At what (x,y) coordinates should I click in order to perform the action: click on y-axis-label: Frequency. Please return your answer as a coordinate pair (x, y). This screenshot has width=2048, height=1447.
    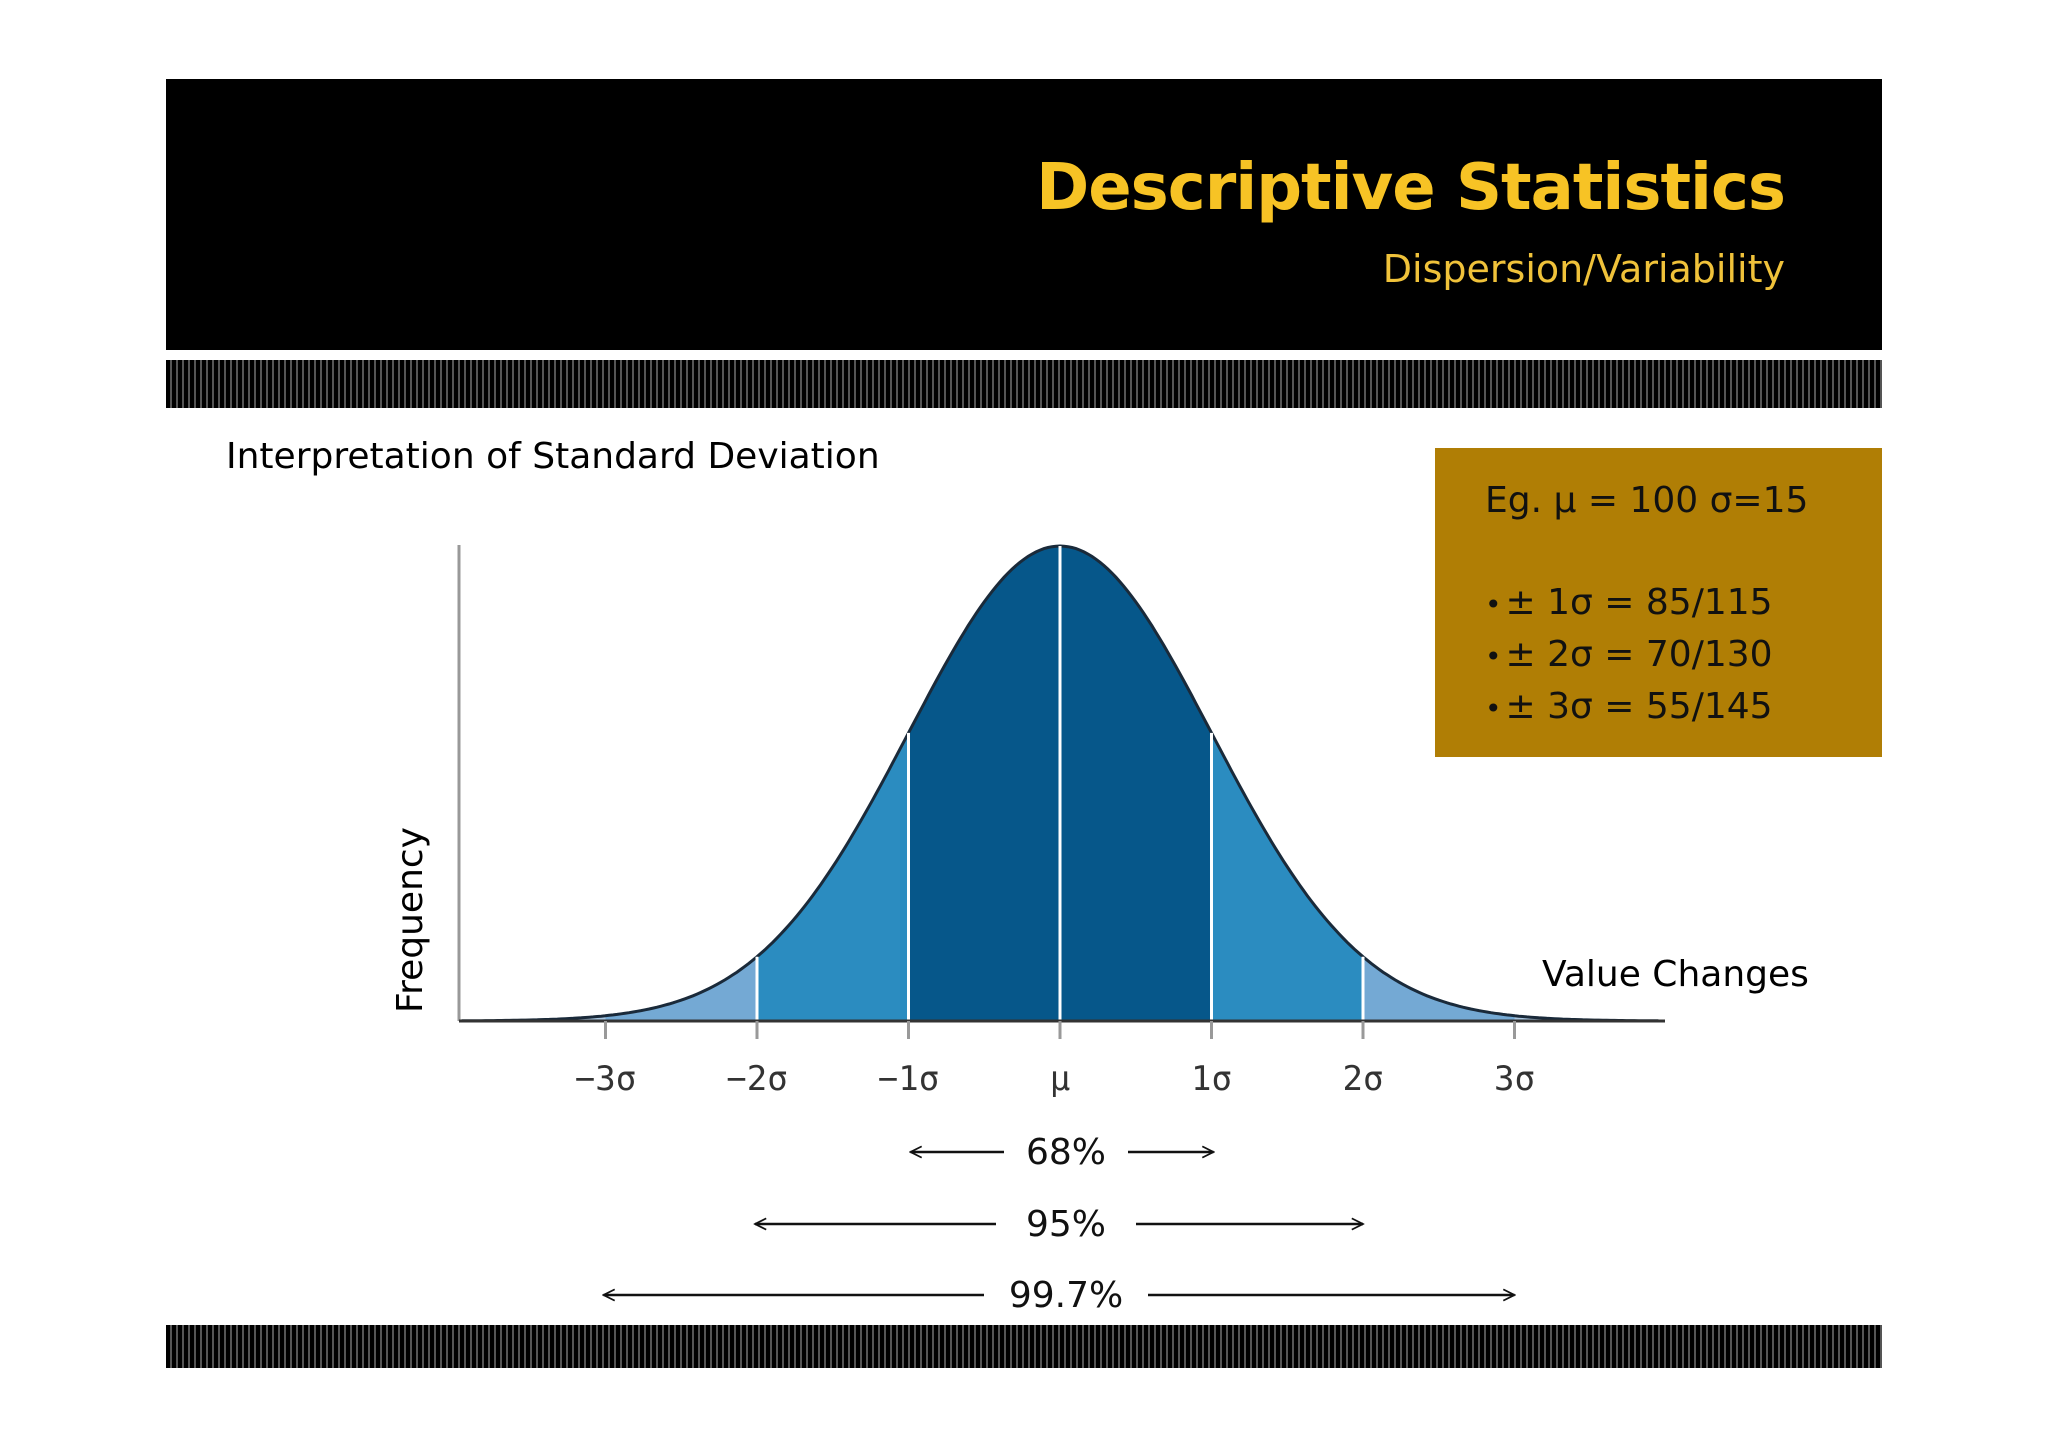
    Looking at the image, I should click on (410, 920).